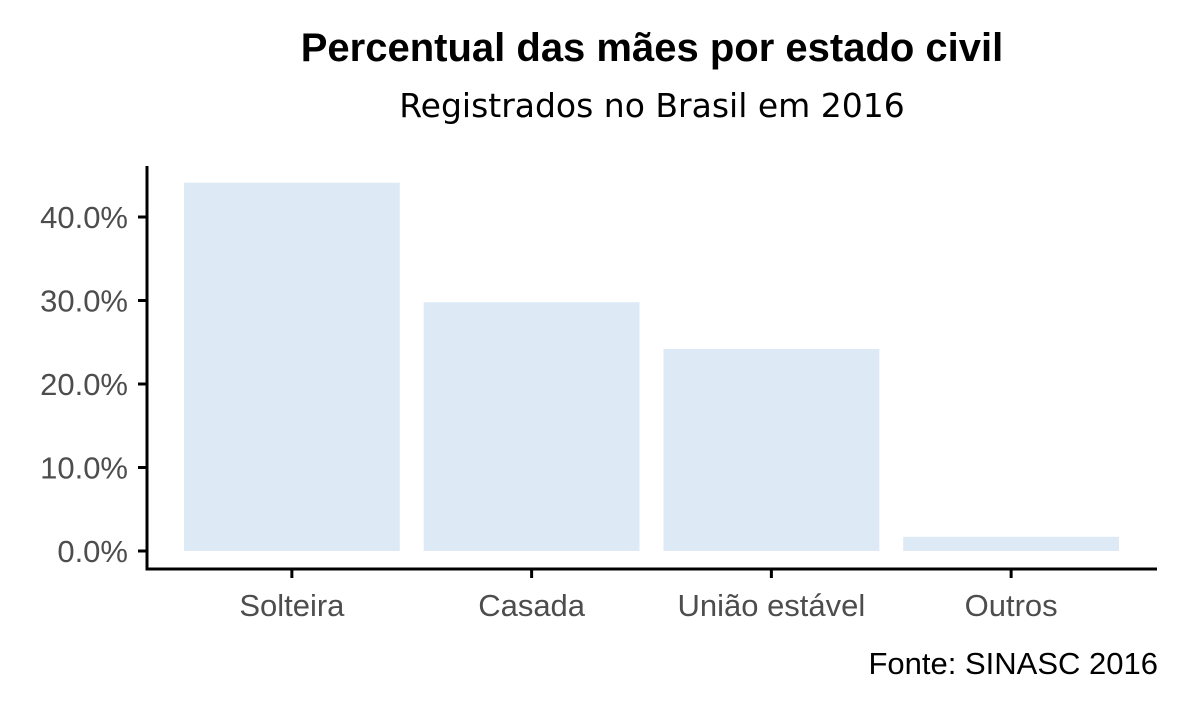 The height and width of the screenshot is (708, 1181). Describe the element at coordinates (1014, 663) in the screenshot. I see `chart-caption: Fonte: SINASC 2016` at that location.